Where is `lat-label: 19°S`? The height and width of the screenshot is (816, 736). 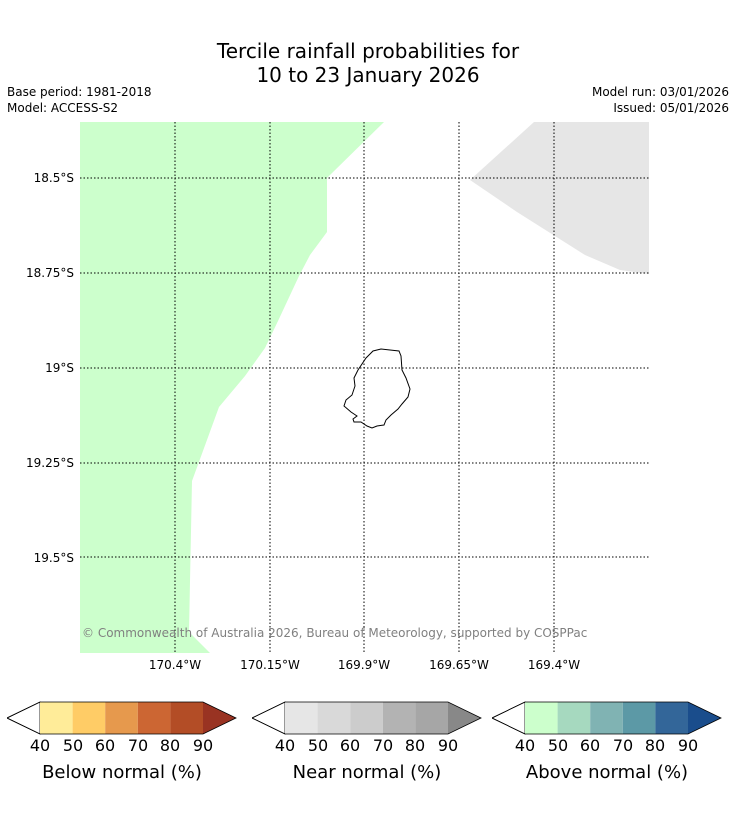 lat-label: 19°S is located at coordinates (59, 368).